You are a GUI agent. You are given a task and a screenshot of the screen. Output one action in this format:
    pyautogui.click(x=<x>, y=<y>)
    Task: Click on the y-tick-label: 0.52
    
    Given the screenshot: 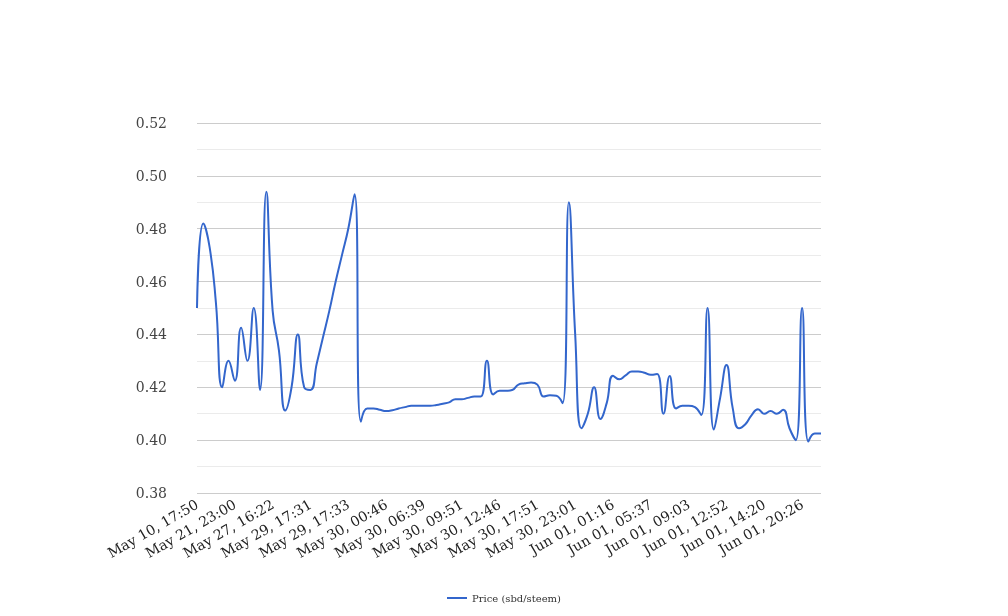 What is the action you would take?
    pyautogui.click(x=151, y=123)
    